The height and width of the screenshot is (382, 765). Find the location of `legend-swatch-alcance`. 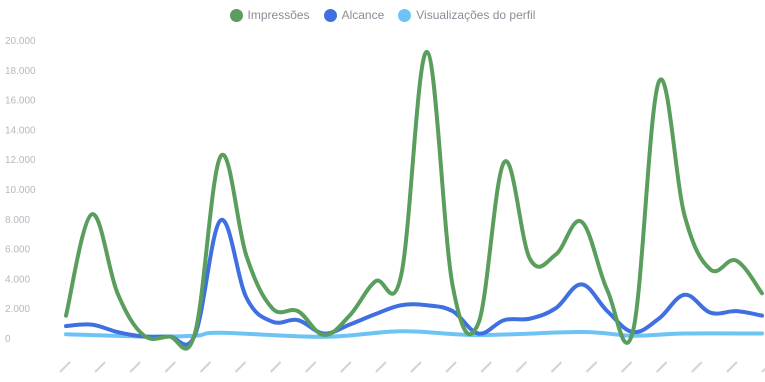

legend-swatch-alcance is located at coordinates (330, 15).